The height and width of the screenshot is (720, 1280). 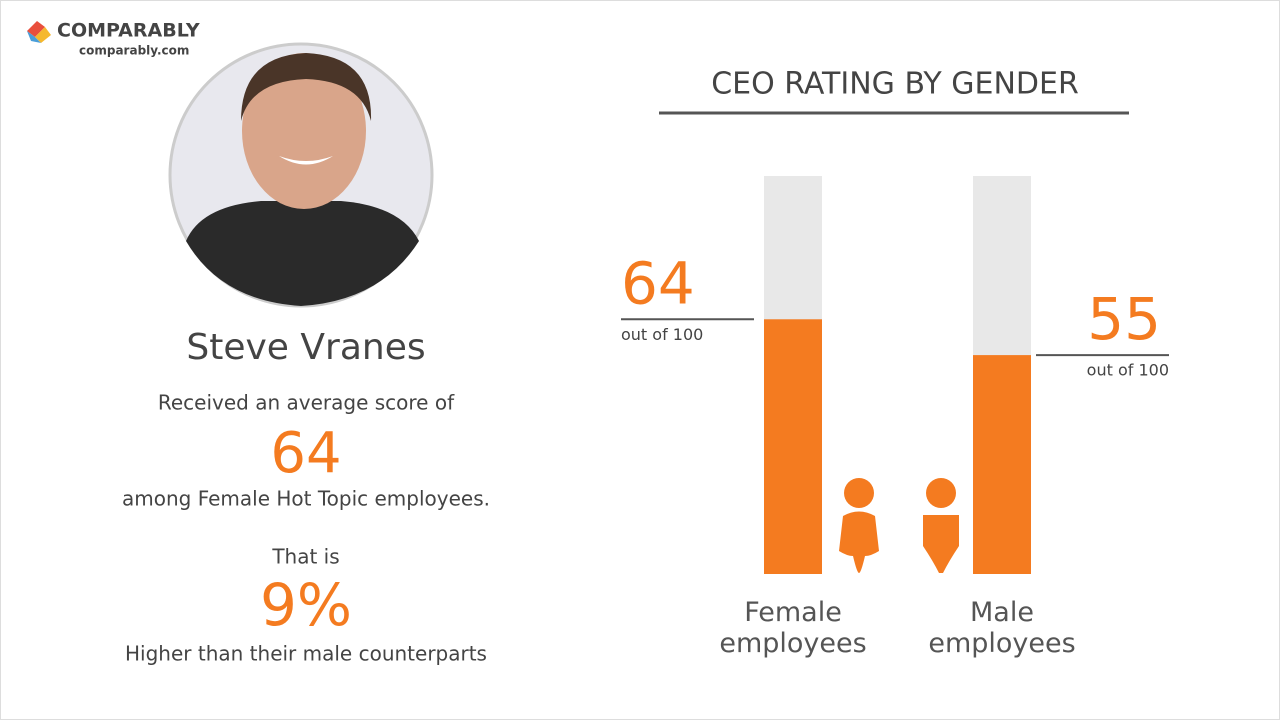 I want to click on ceo-photo, so click(x=301, y=175).